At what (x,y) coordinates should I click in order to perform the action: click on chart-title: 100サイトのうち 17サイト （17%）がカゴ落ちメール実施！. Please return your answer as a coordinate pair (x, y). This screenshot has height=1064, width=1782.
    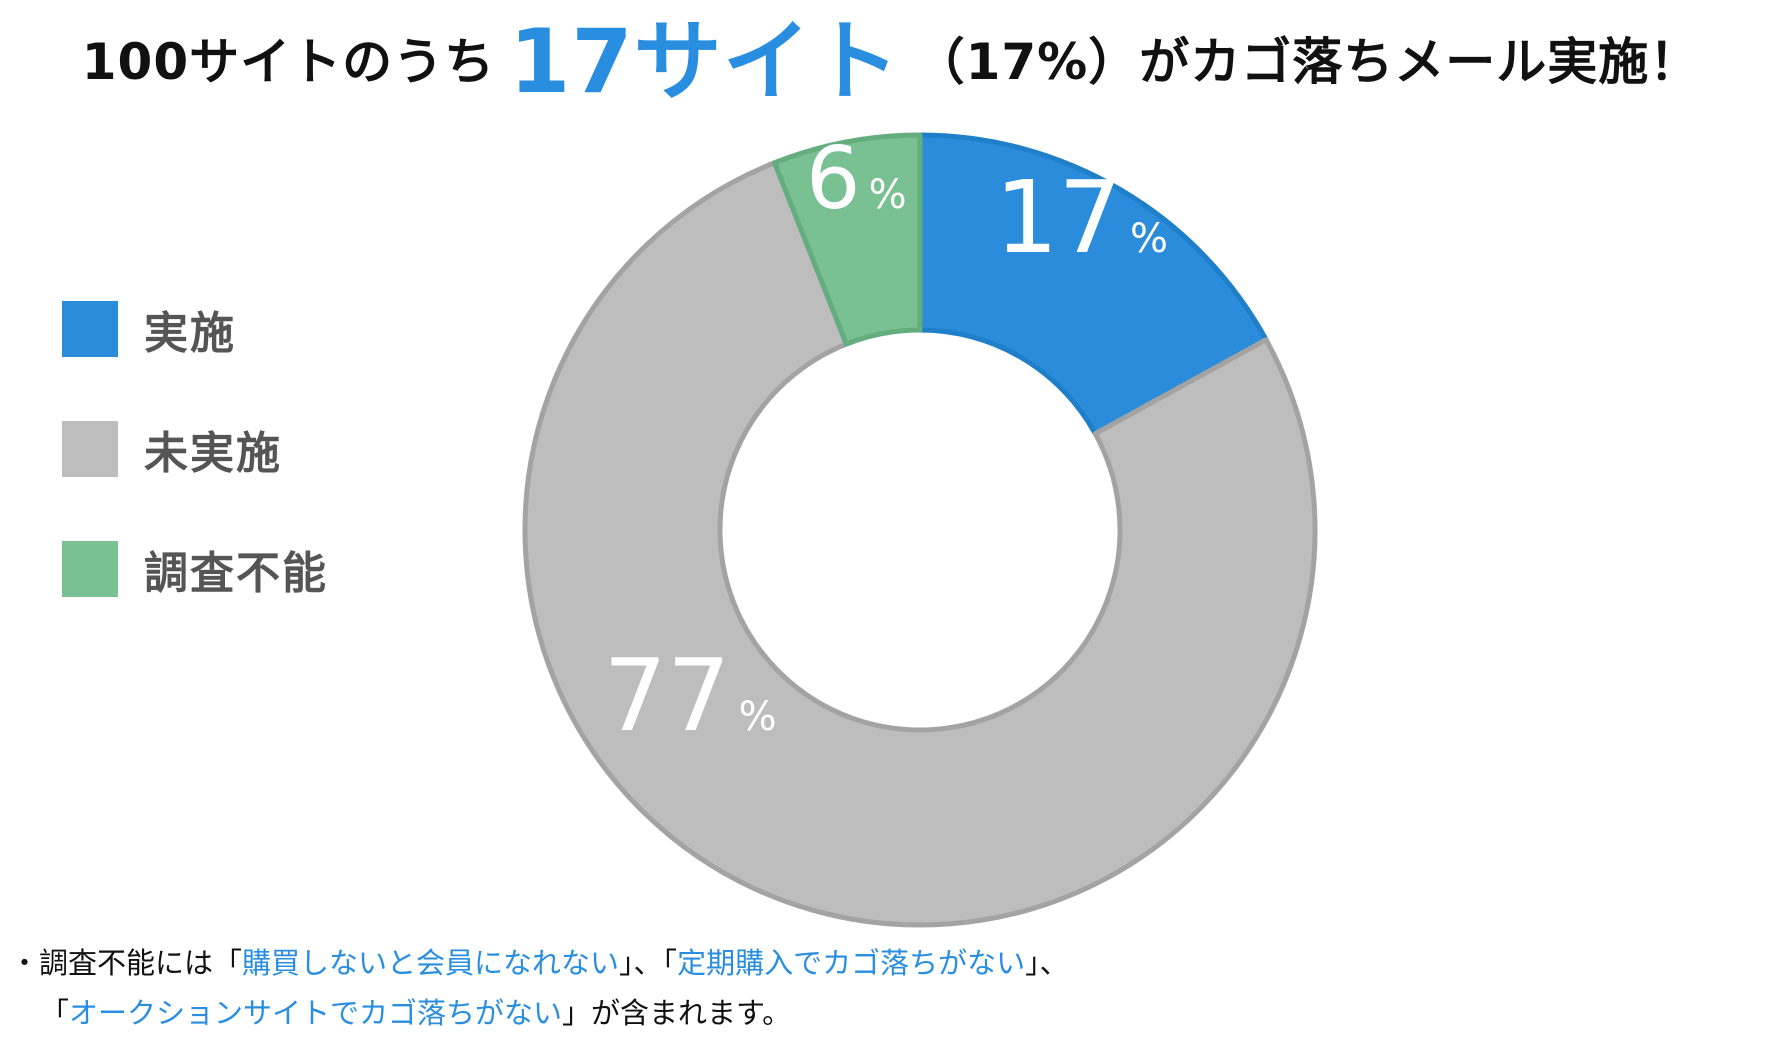
    Looking at the image, I should click on (891, 55).